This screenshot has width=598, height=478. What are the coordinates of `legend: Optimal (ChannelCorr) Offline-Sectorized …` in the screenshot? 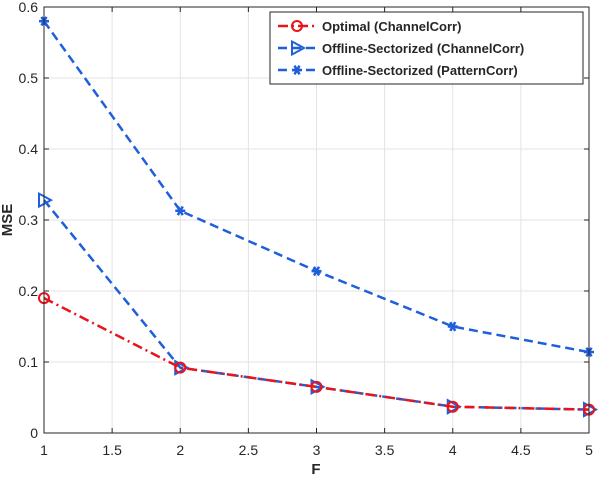 It's located at (426, 48).